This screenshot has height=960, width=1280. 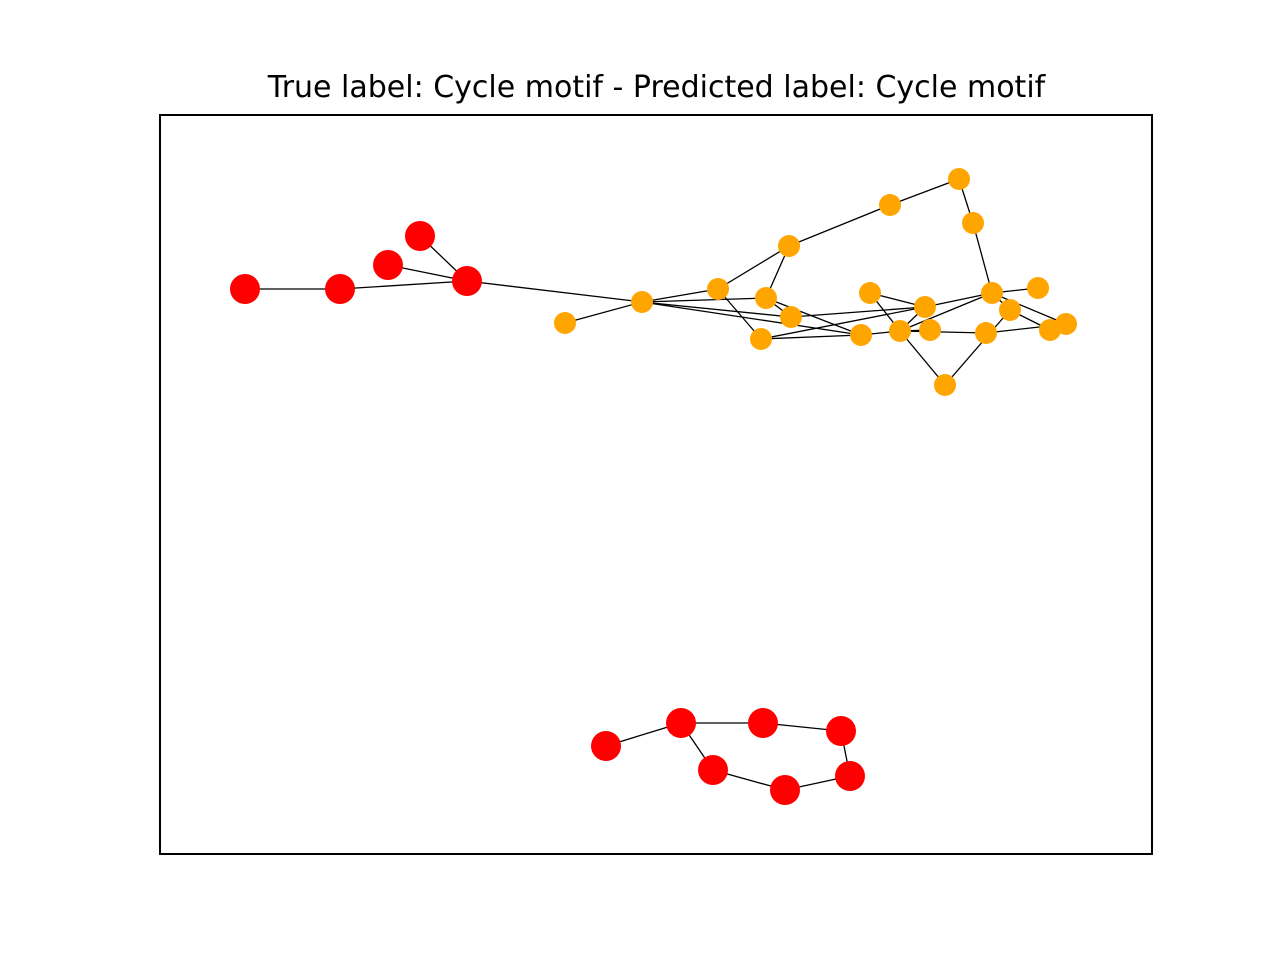 What do you see at coordinates (565, 323) in the screenshot?
I see `base-node-o1` at bounding box center [565, 323].